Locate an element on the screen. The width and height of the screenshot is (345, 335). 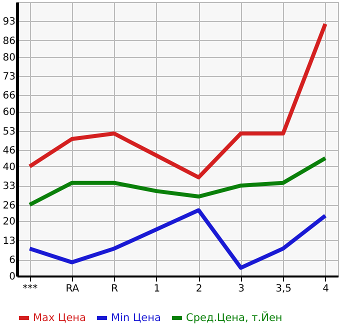
legend-label: Сред.Цена, т.Йен is located at coordinates (234, 317).